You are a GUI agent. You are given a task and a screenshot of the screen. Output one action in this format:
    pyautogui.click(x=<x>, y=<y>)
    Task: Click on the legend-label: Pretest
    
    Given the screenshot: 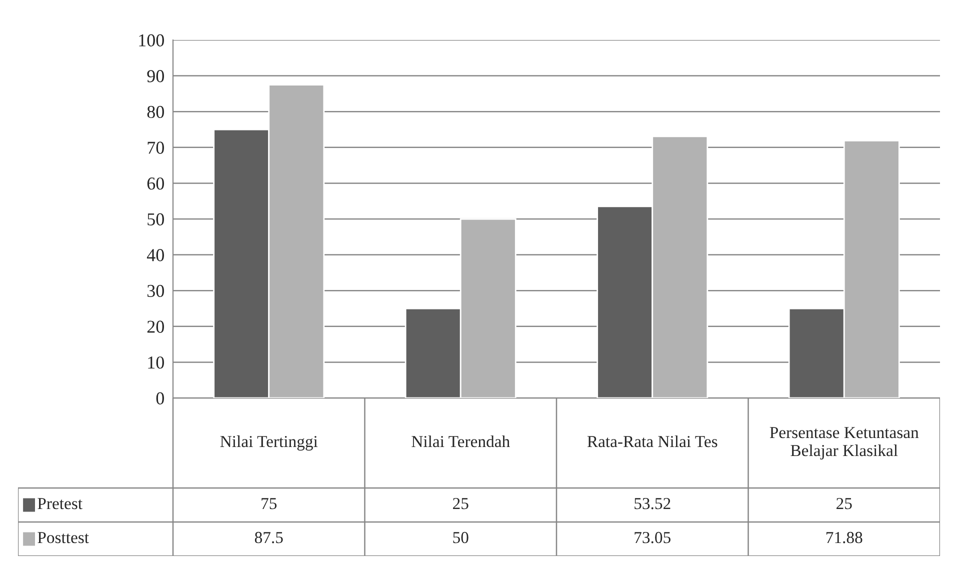 What is the action you would take?
    pyautogui.click(x=60, y=504)
    